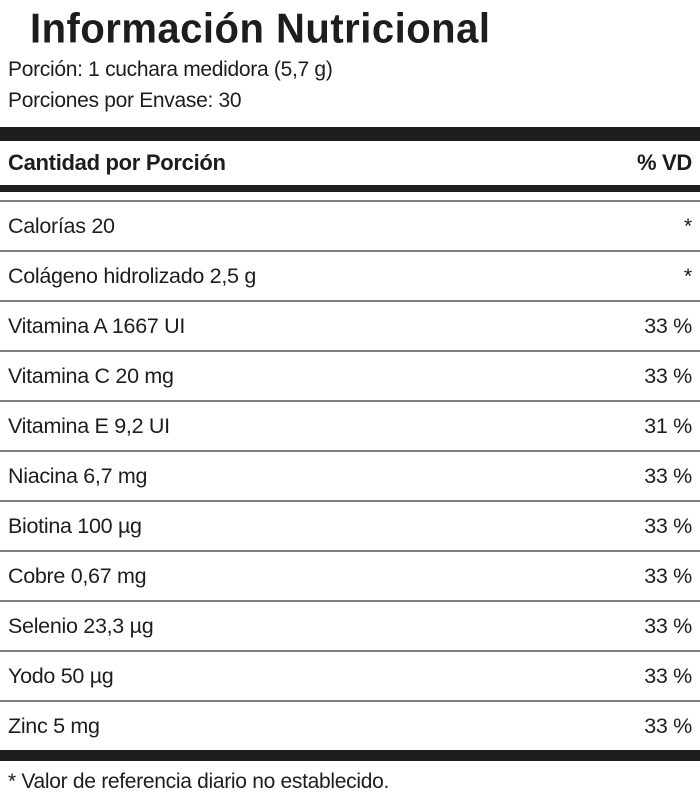 The image size is (700, 809). What do you see at coordinates (350, 575) in the screenshot?
I see `table-row: Cobre 0,67 mg 33 %` at bounding box center [350, 575].